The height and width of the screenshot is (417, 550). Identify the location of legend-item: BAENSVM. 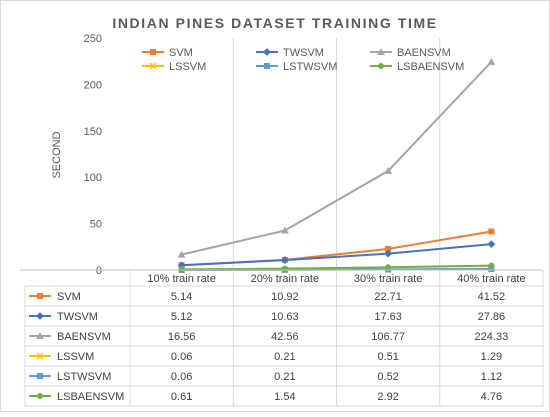
(410, 53).